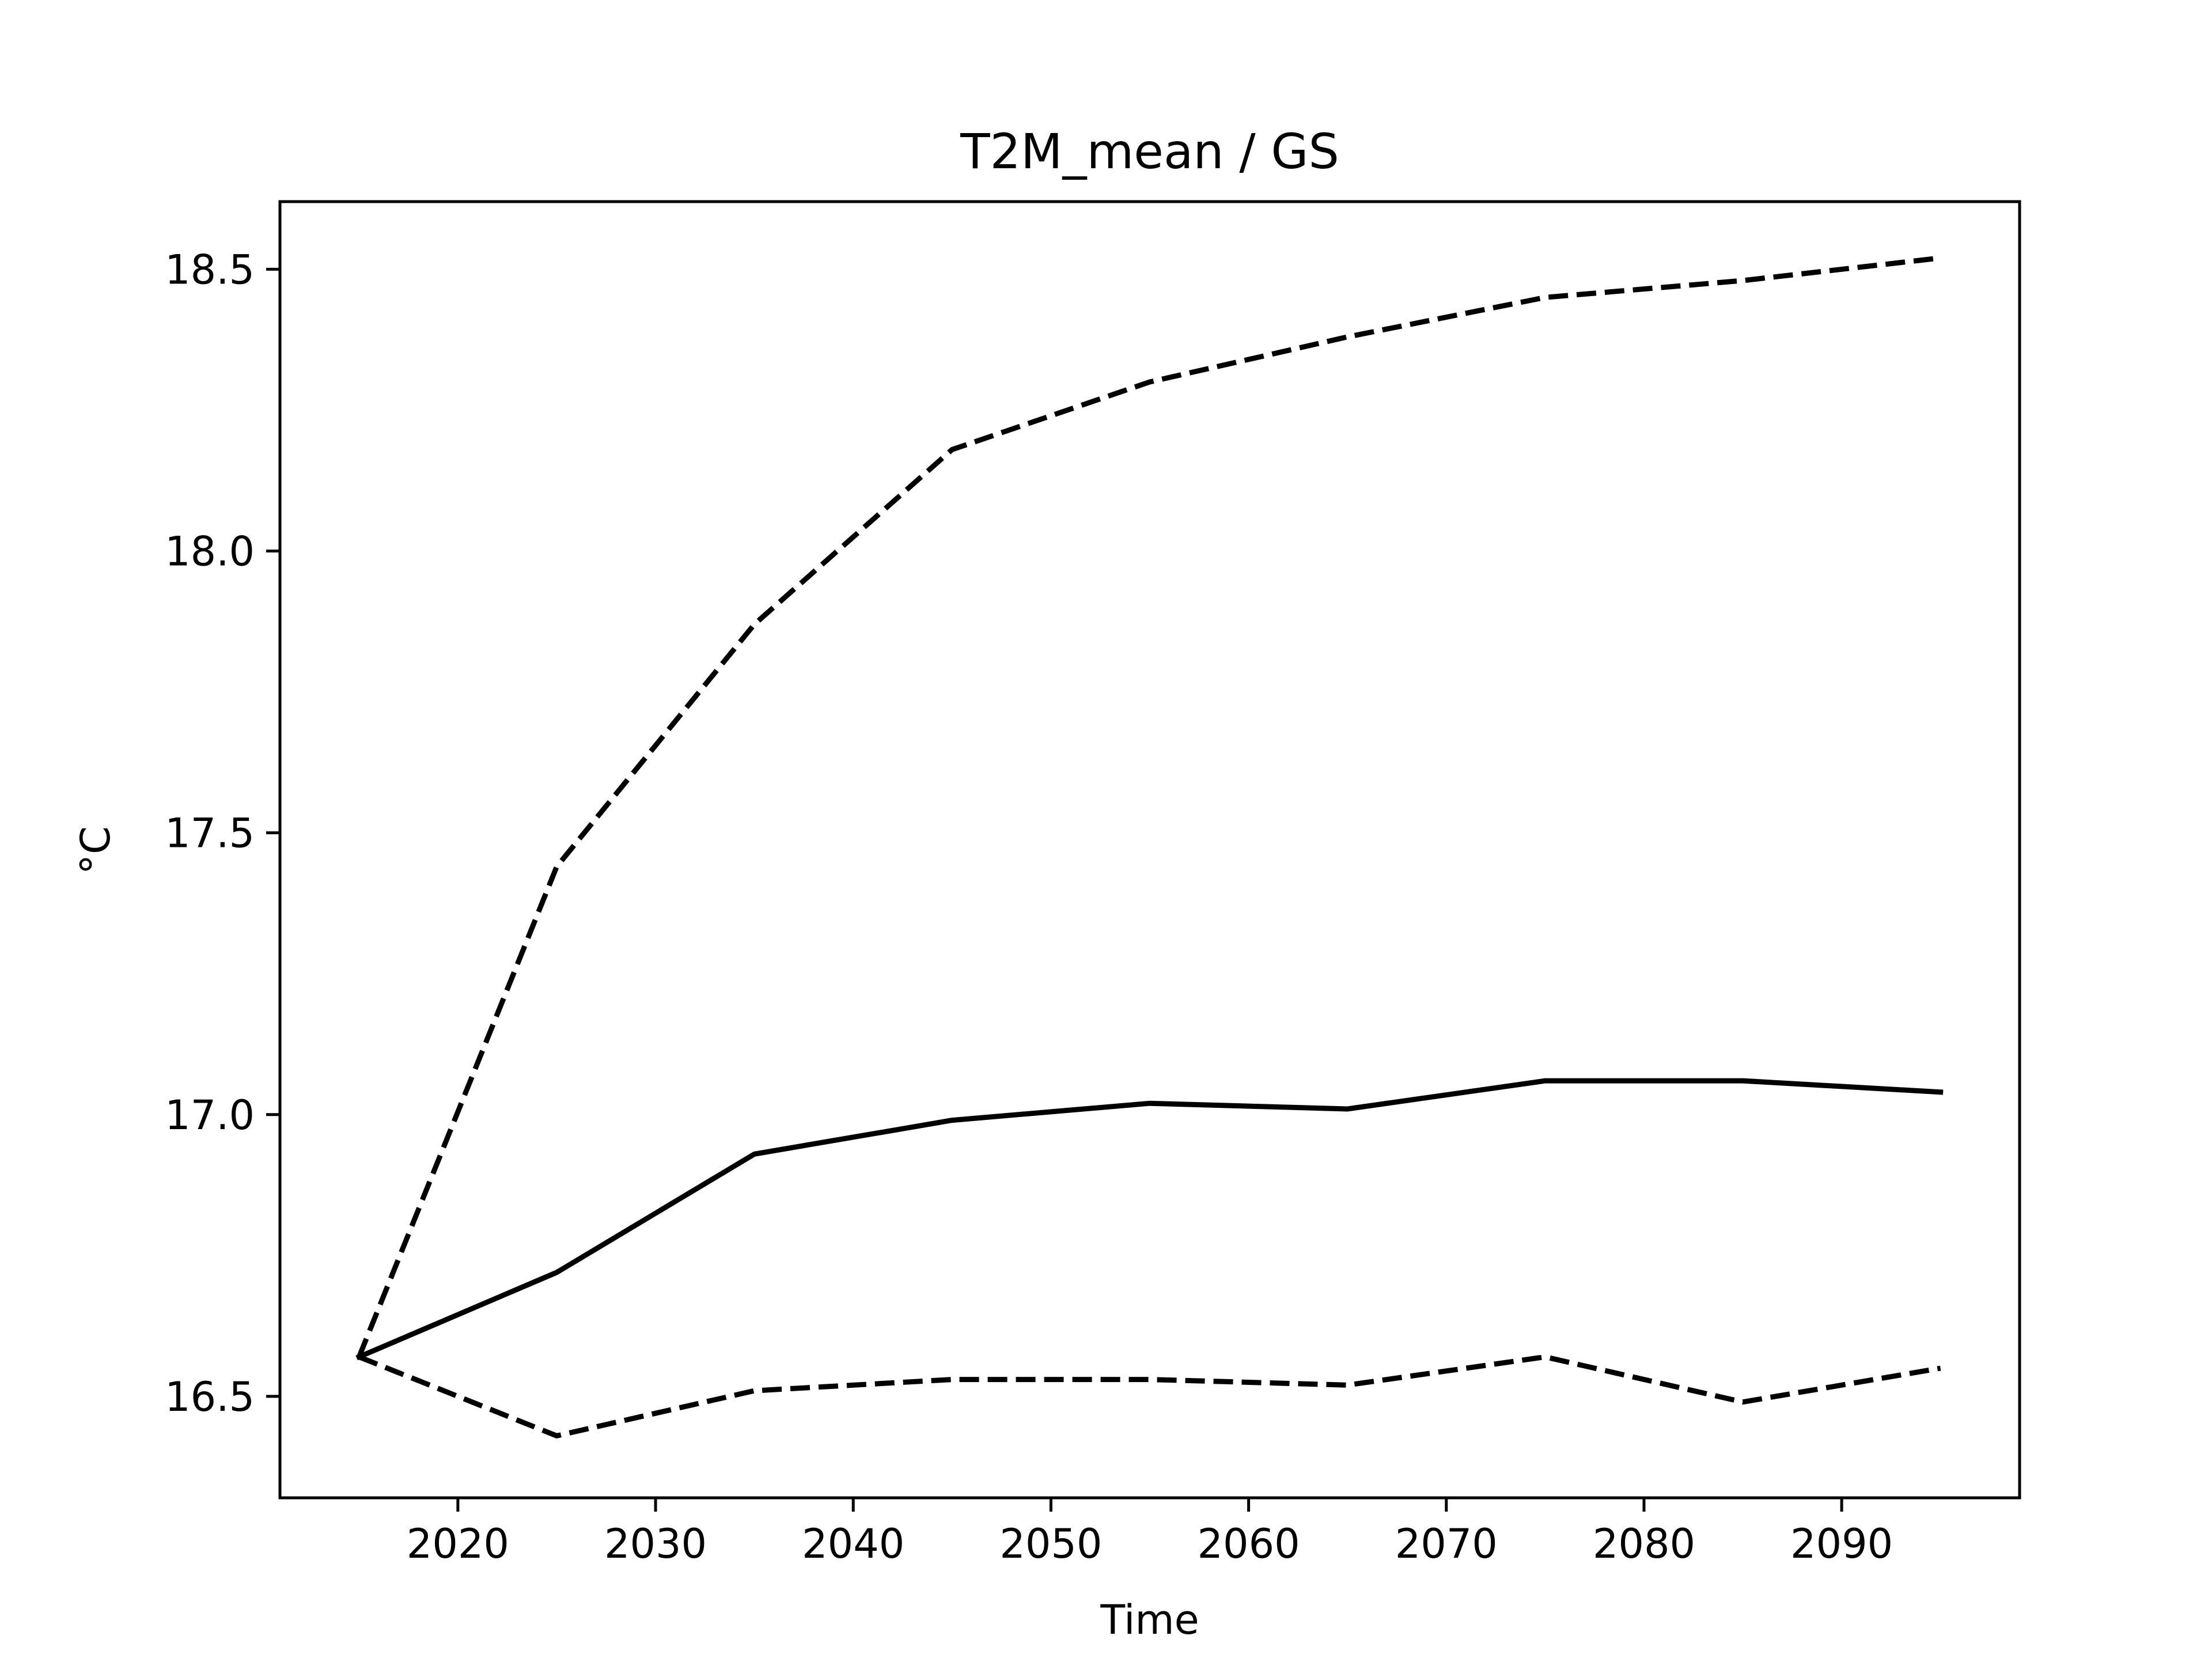  I want to click on x-tick-label: 2030, so click(655, 1544).